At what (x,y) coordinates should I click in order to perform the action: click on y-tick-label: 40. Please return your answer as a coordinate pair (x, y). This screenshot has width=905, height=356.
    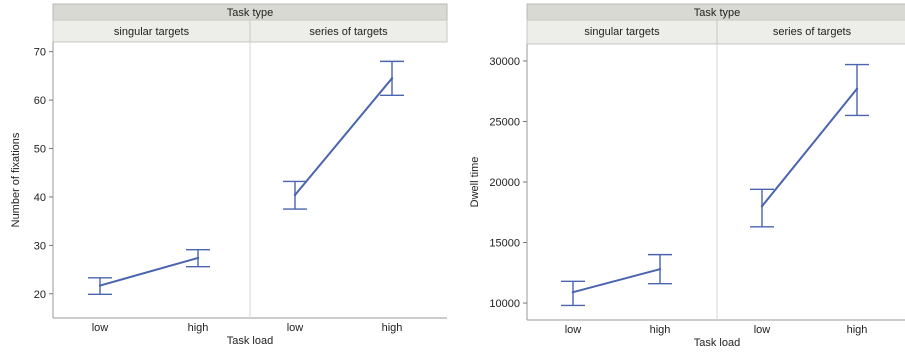
    Looking at the image, I should click on (40, 198).